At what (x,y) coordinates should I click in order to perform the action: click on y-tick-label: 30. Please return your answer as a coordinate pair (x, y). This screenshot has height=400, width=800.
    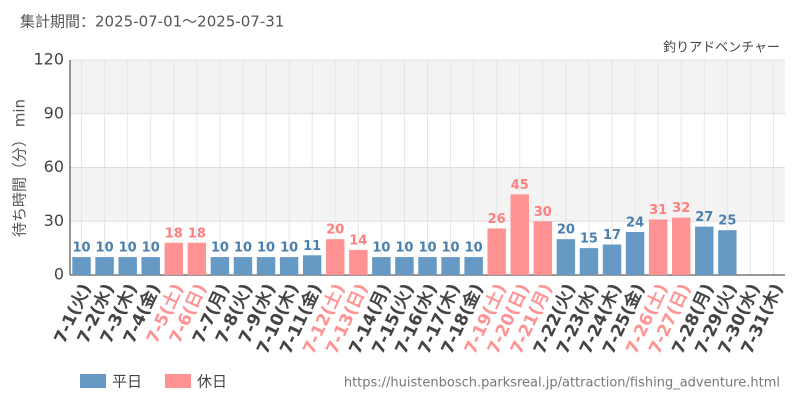
    Looking at the image, I should click on (54, 220).